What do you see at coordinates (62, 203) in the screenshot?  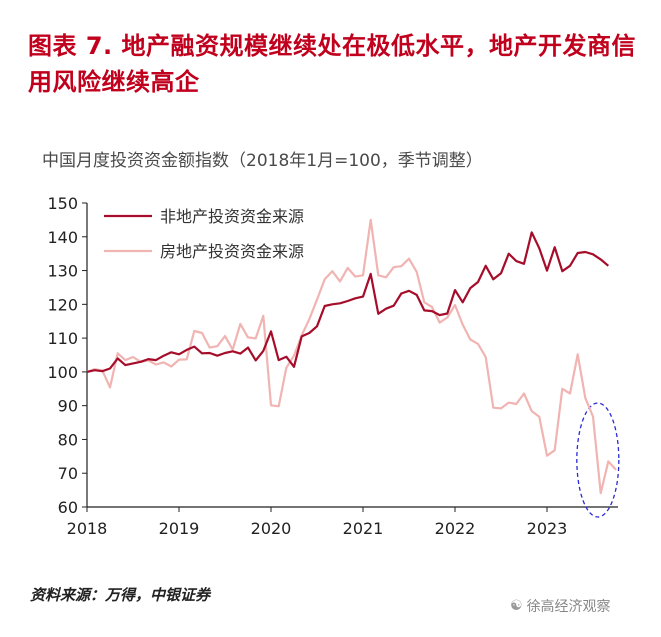 I see `y-tick-label: 150` at bounding box center [62, 203].